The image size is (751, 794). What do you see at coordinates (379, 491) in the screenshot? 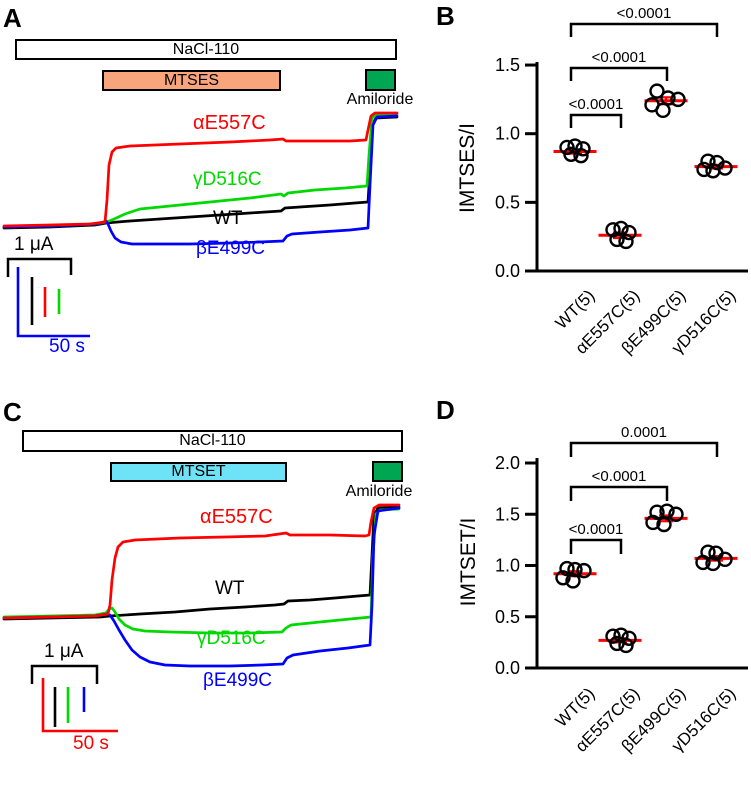
I see `amiloride-label-c: Amiloride` at bounding box center [379, 491].